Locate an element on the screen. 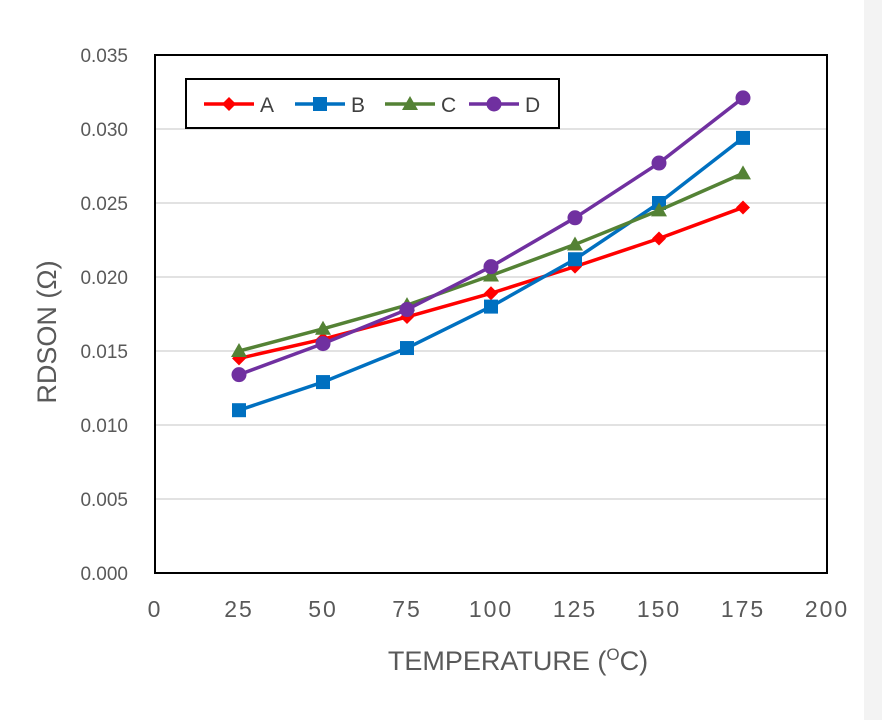  x-axis-title: TEMPERATURE (OC) is located at coordinates (518, 660).